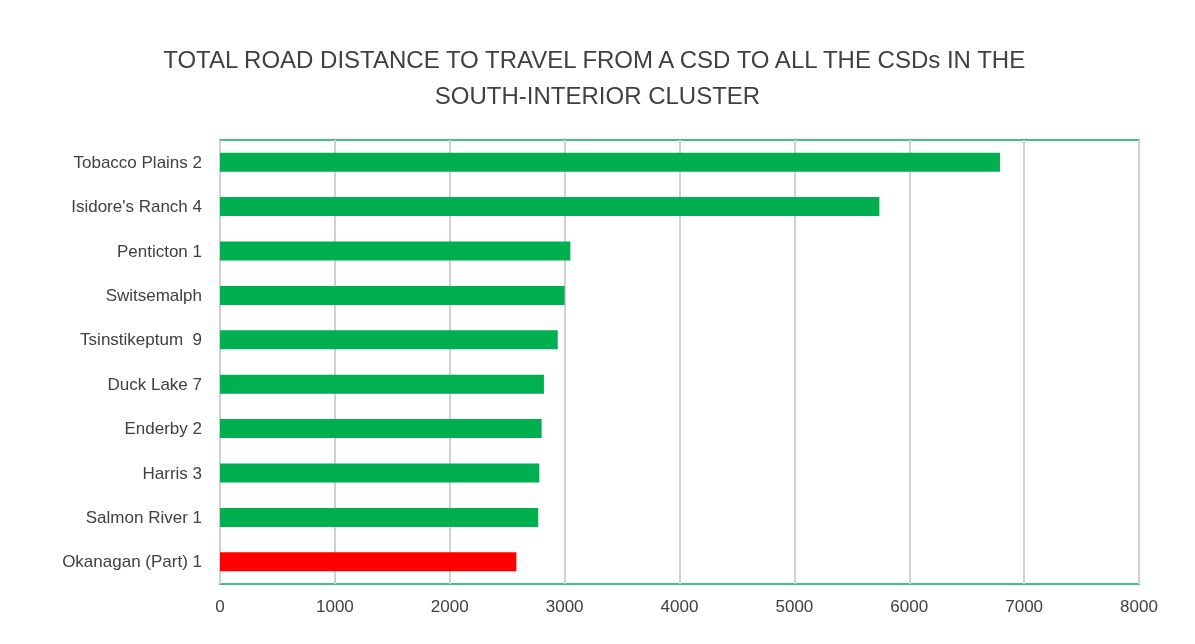 This screenshot has height=644, width=1195. What do you see at coordinates (136, 207) in the screenshot?
I see `y-tick-label: Isidore's Ranch 4` at bounding box center [136, 207].